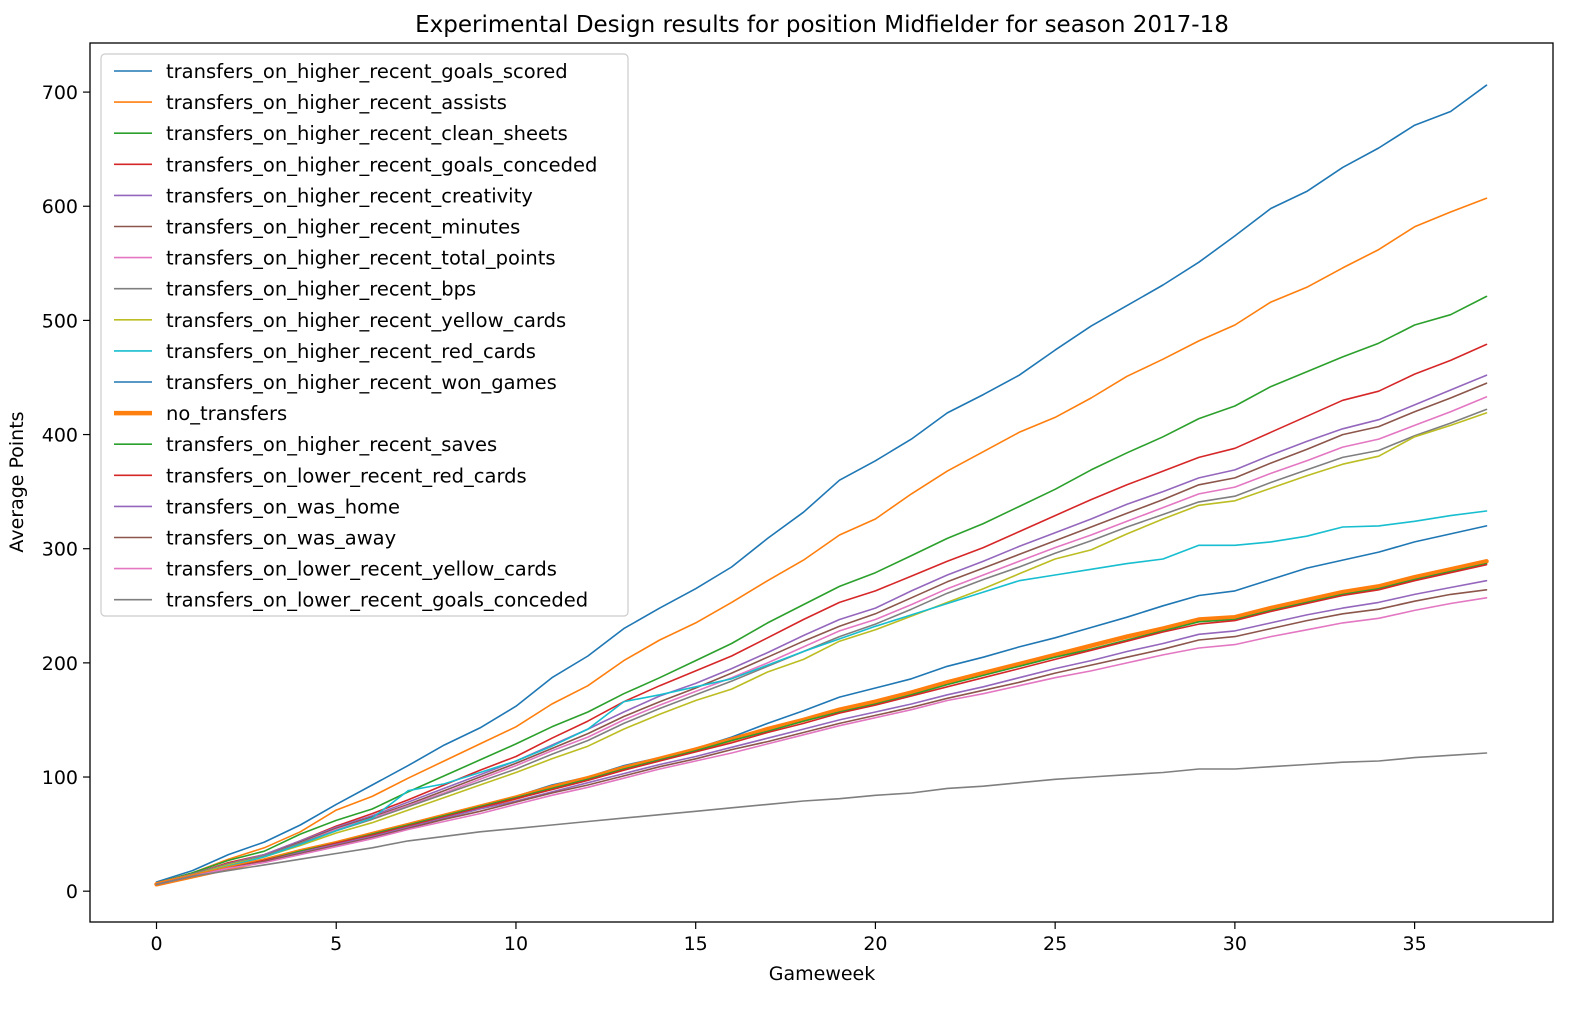 The image size is (1590, 1009). I want to click on x-tick-label: 0, so click(156, 944).